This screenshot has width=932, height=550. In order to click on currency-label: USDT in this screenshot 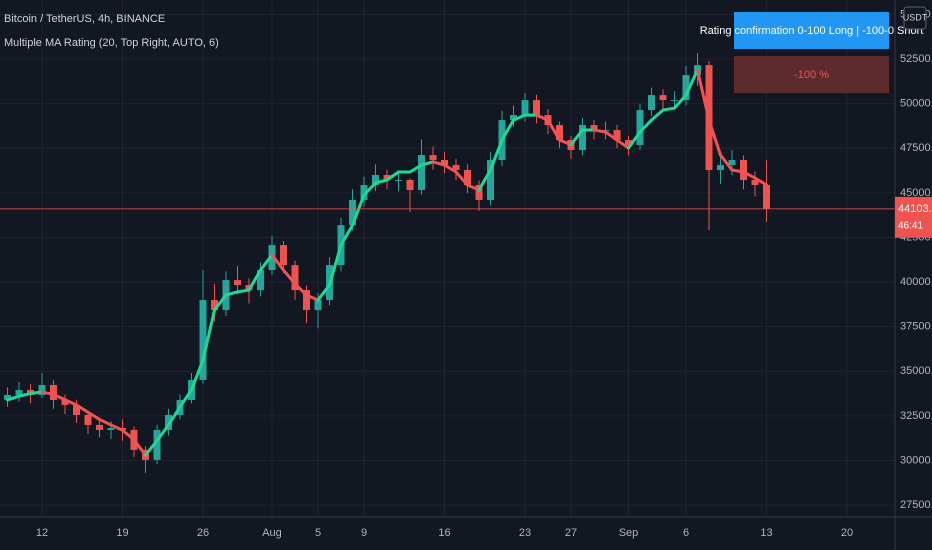, I will do `click(915, 17)`.